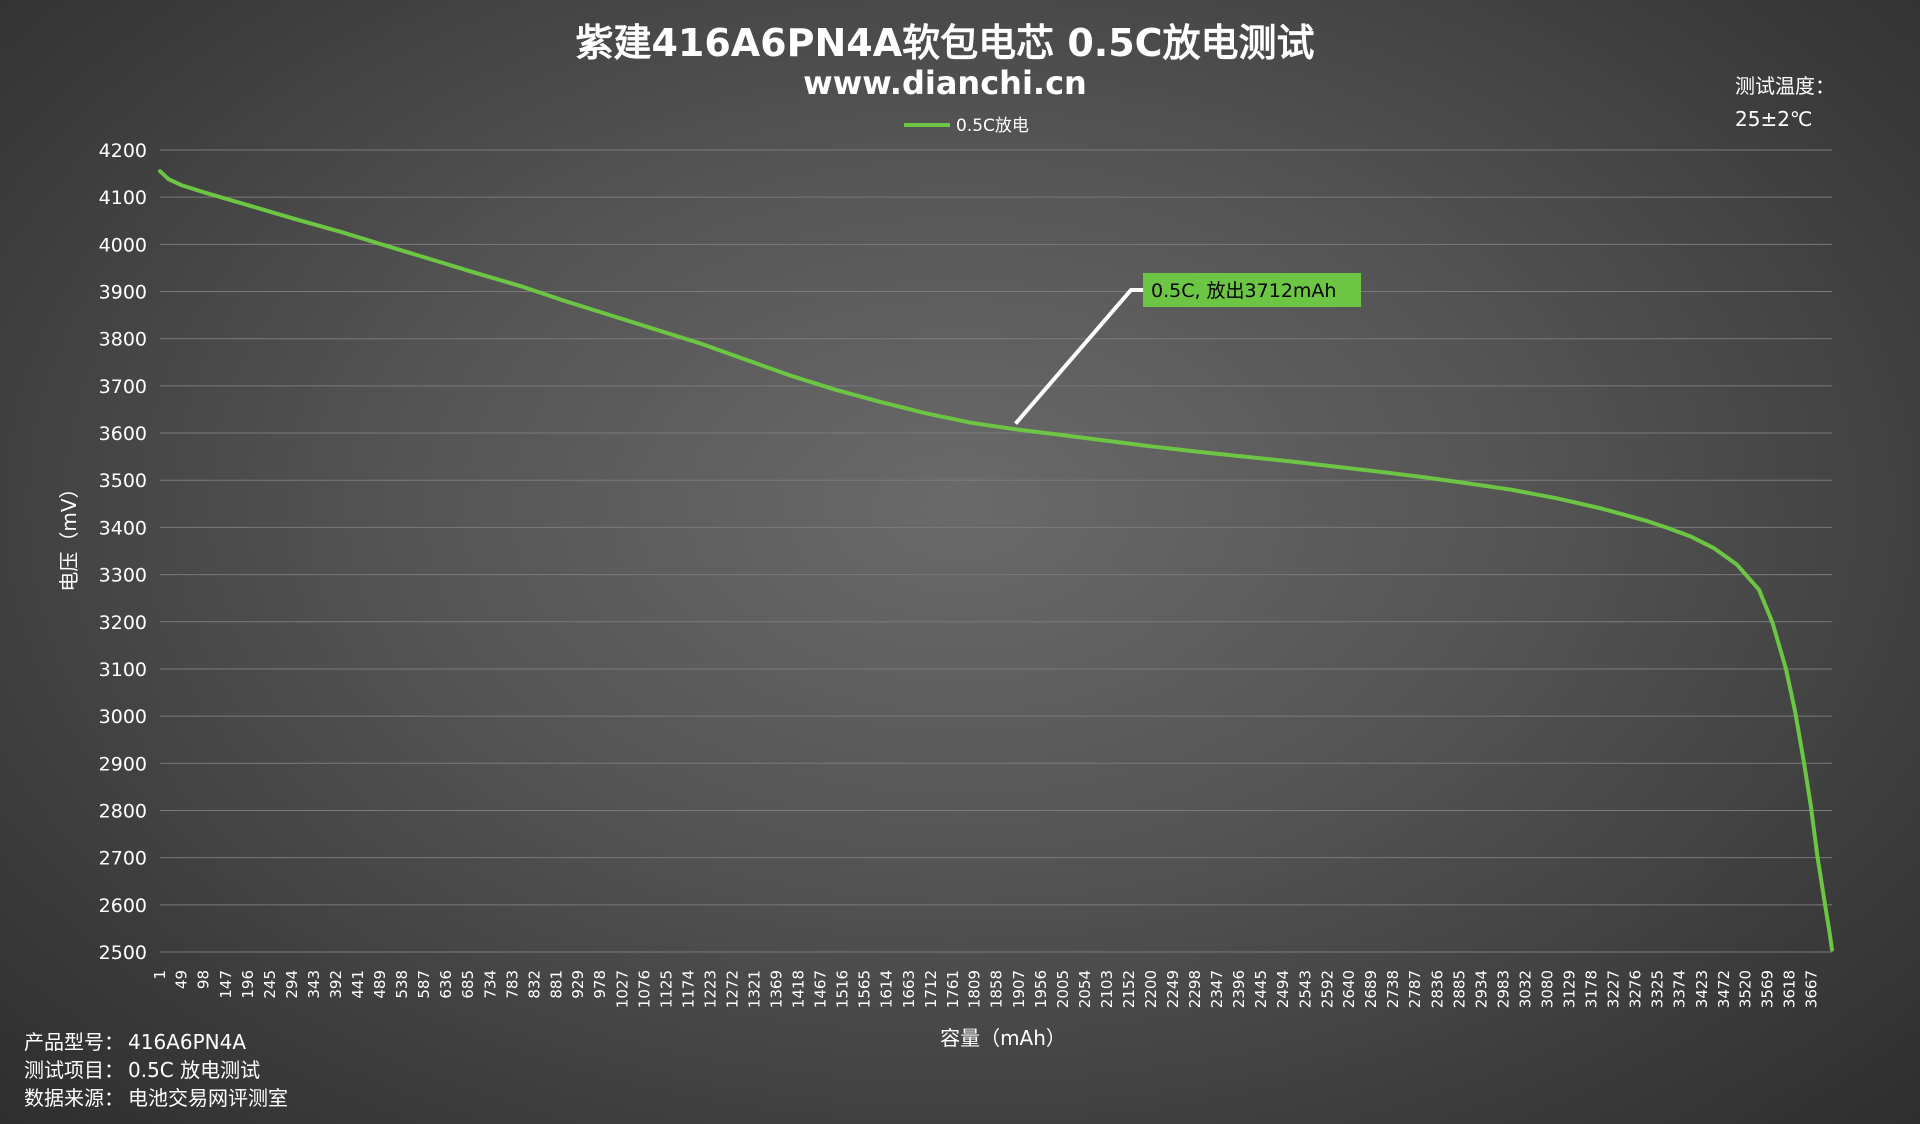 The image size is (1920, 1124). What do you see at coordinates (1195, 989) in the screenshot?
I see `x-tick-label: 2298` at bounding box center [1195, 989].